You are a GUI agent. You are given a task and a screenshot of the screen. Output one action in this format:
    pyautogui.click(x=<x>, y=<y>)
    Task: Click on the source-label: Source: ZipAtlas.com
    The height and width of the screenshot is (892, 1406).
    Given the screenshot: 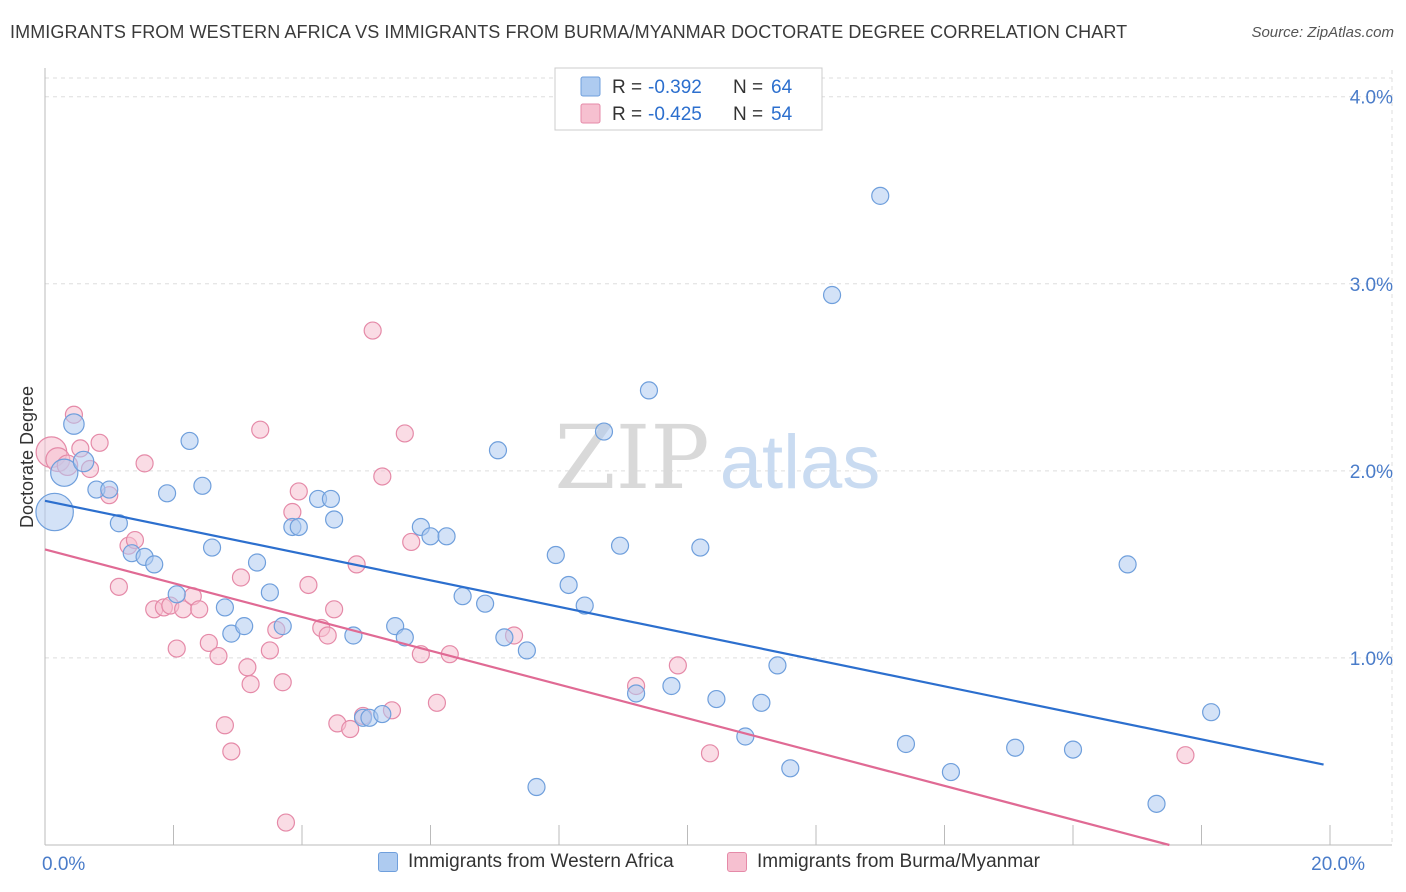 What is the action you would take?
    pyautogui.click(x=1322, y=32)
    